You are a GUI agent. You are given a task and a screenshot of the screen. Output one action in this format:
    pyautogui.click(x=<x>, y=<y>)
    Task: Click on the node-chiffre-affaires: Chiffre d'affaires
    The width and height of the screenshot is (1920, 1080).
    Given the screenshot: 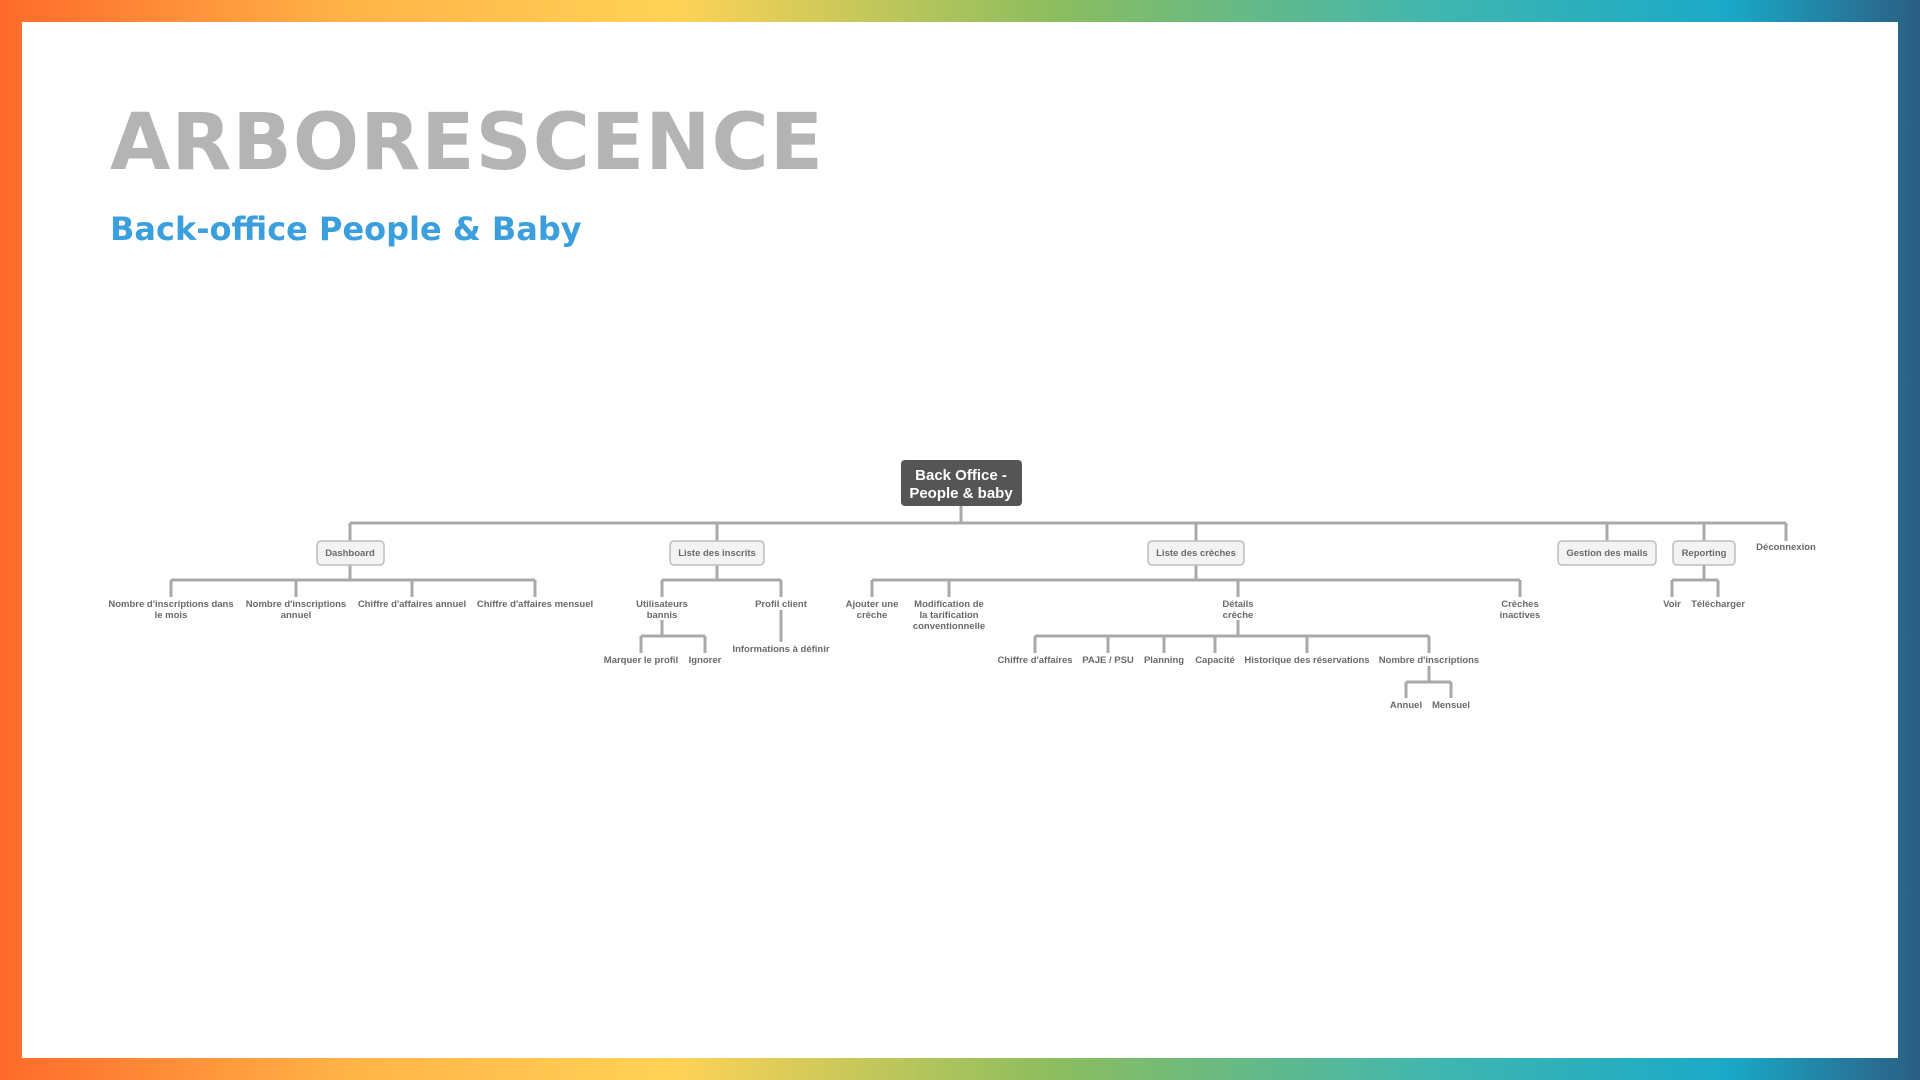 What is the action you would take?
    pyautogui.click(x=1034, y=660)
    